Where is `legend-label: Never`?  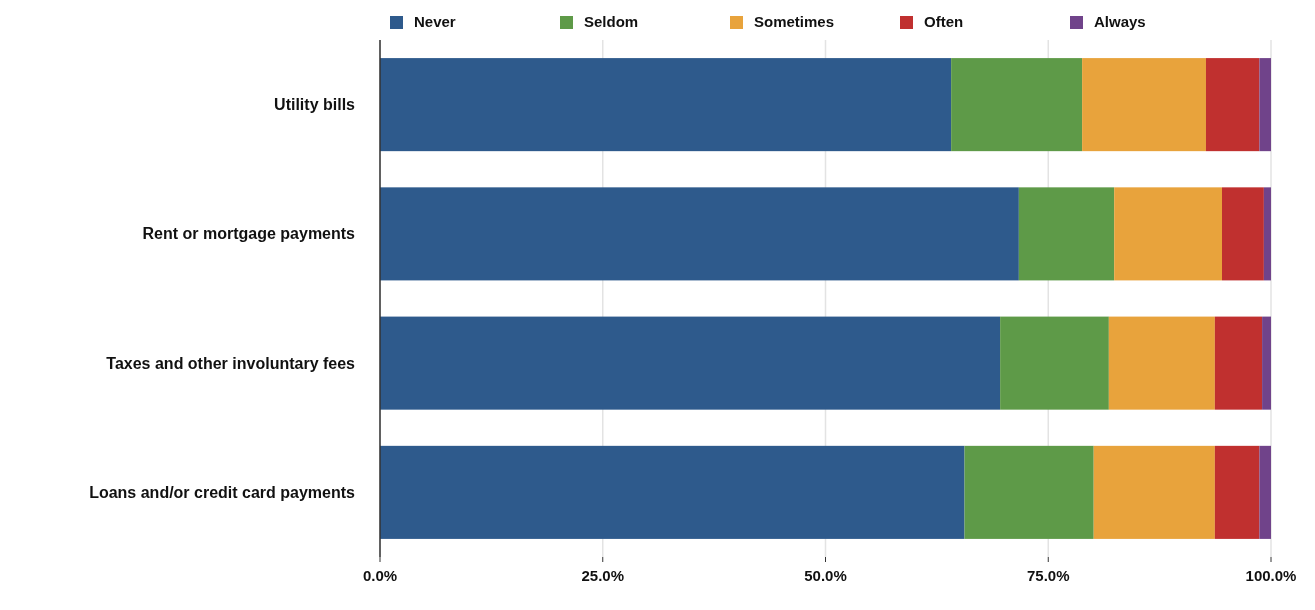
legend-label: Never is located at coordinates (435, 21).